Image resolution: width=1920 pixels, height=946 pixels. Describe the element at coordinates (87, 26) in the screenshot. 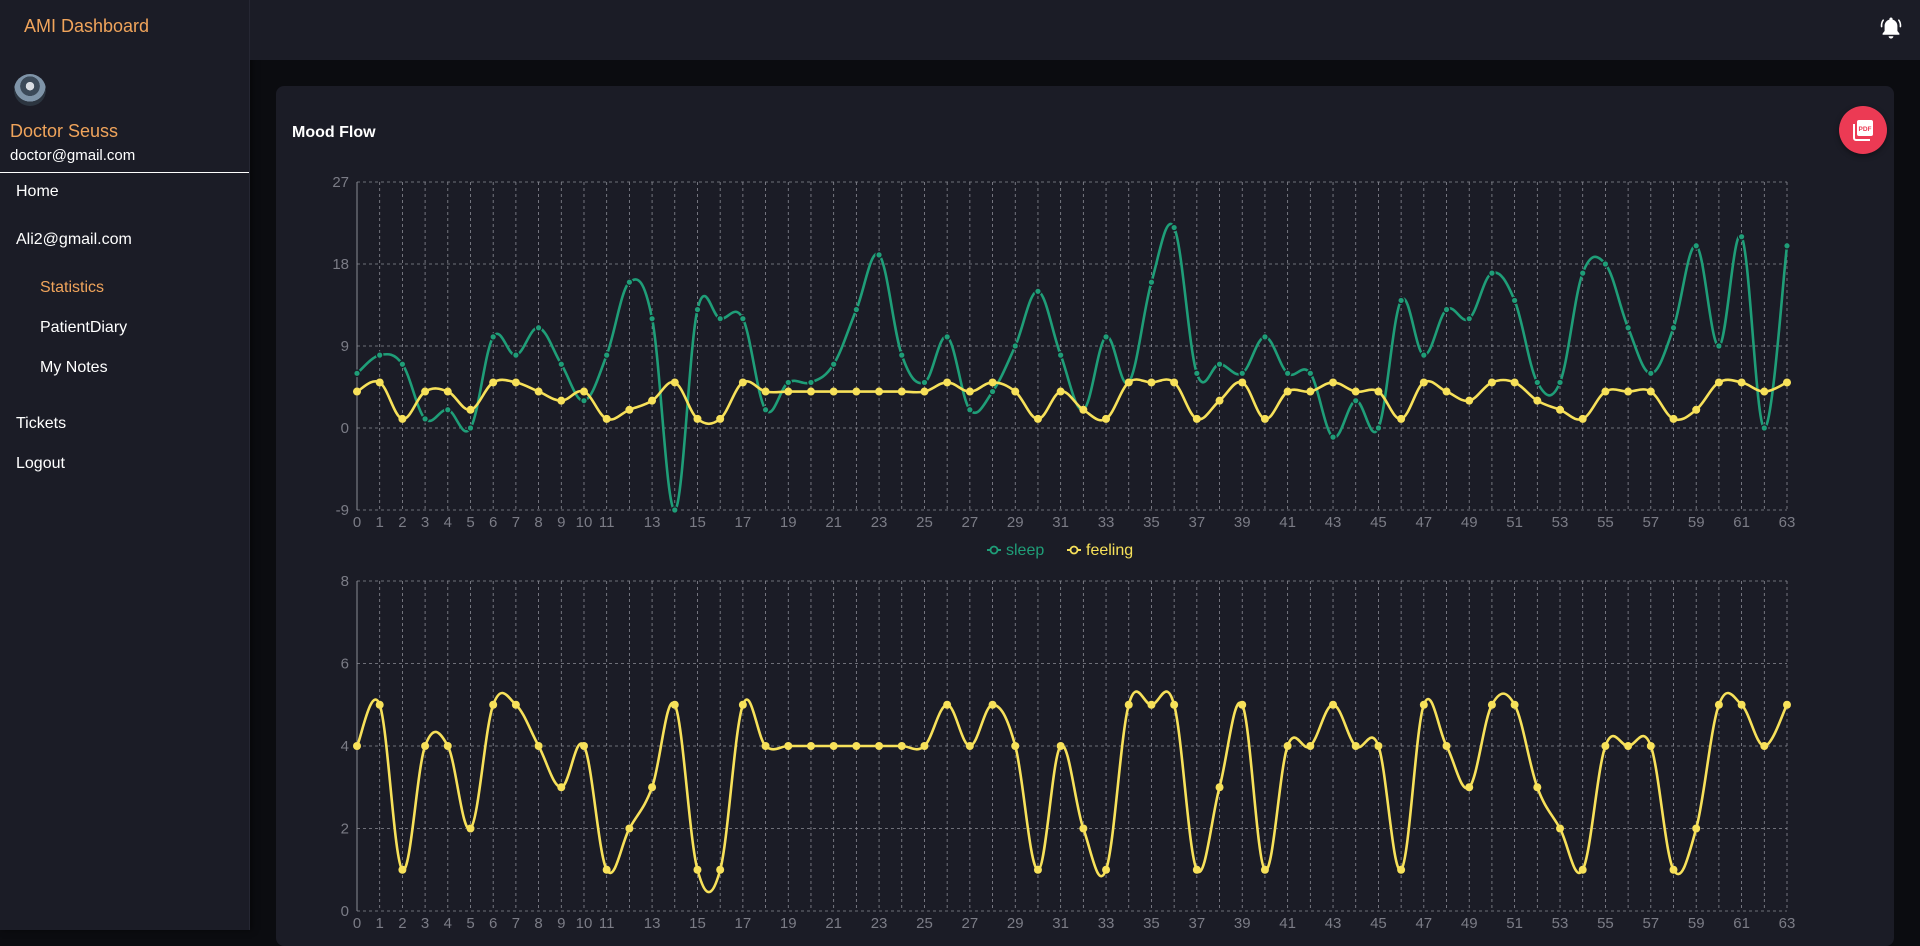

I see `app-title: AMI Dashboard` at that location.